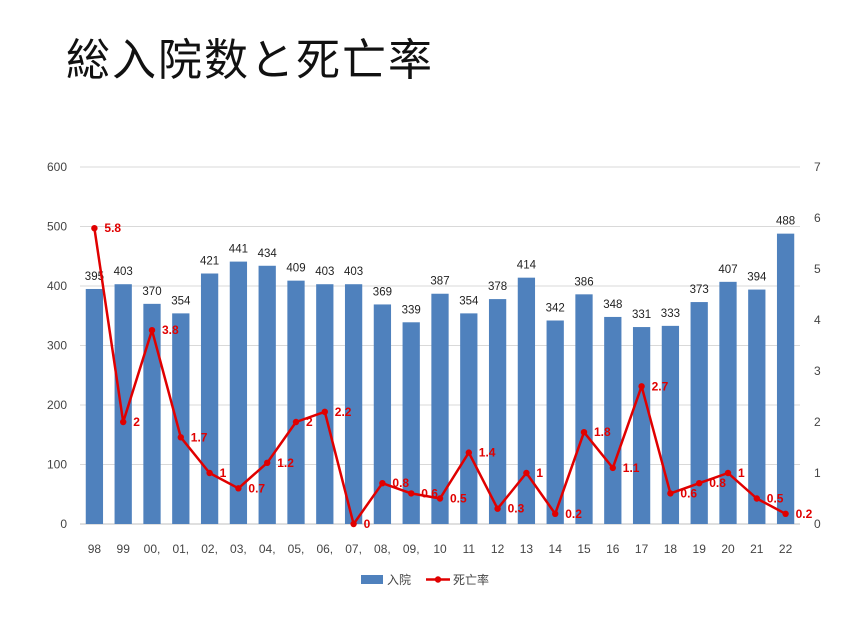  What do you see at coordinates (757, 278) in the screenshot?
I see `bar-value-label: 394` at bounding box center [757, 278].